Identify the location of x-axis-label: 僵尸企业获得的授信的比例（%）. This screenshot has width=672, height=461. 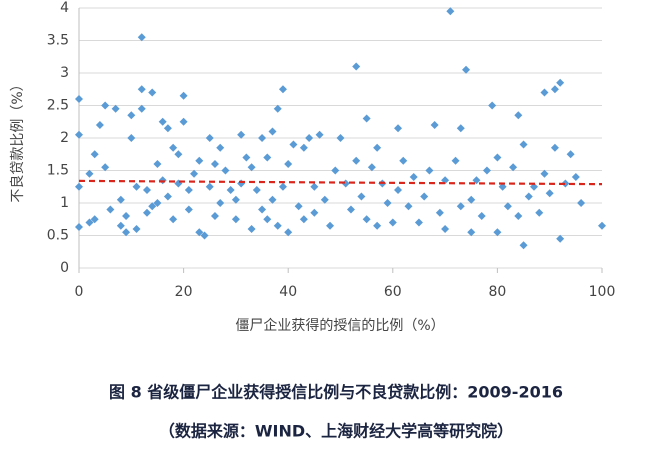
(339, 325).